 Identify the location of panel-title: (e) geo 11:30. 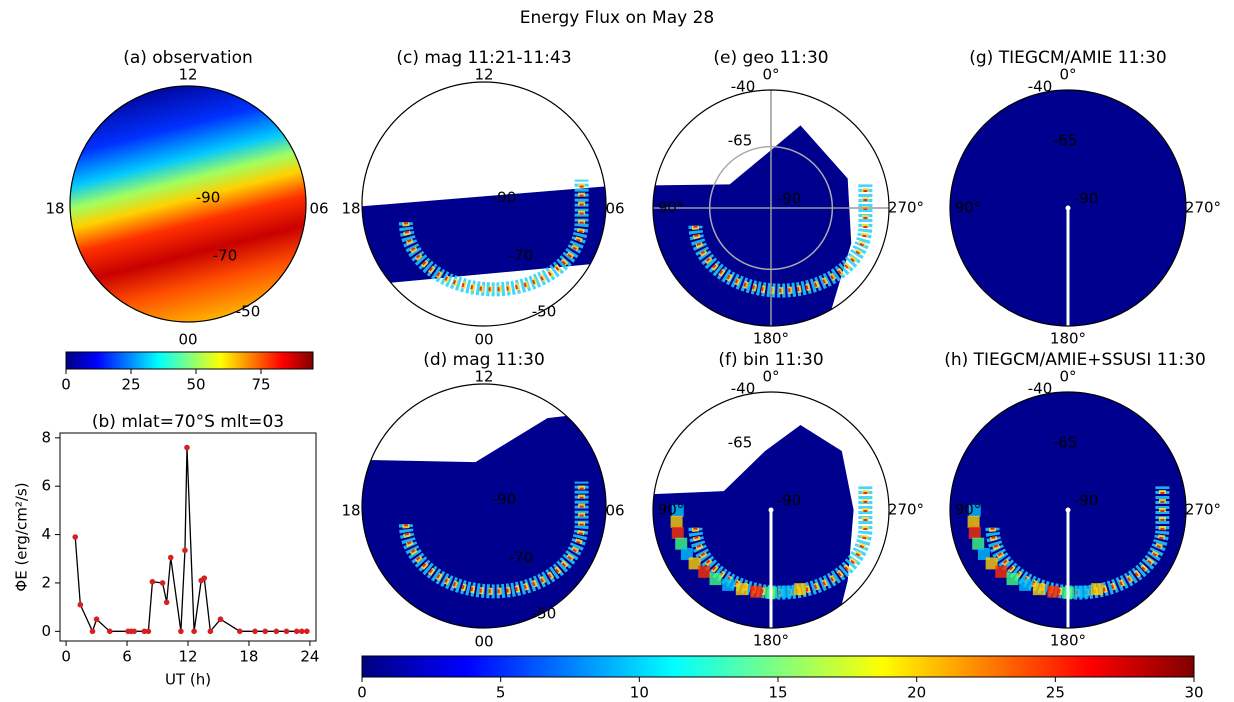
(770, 58).